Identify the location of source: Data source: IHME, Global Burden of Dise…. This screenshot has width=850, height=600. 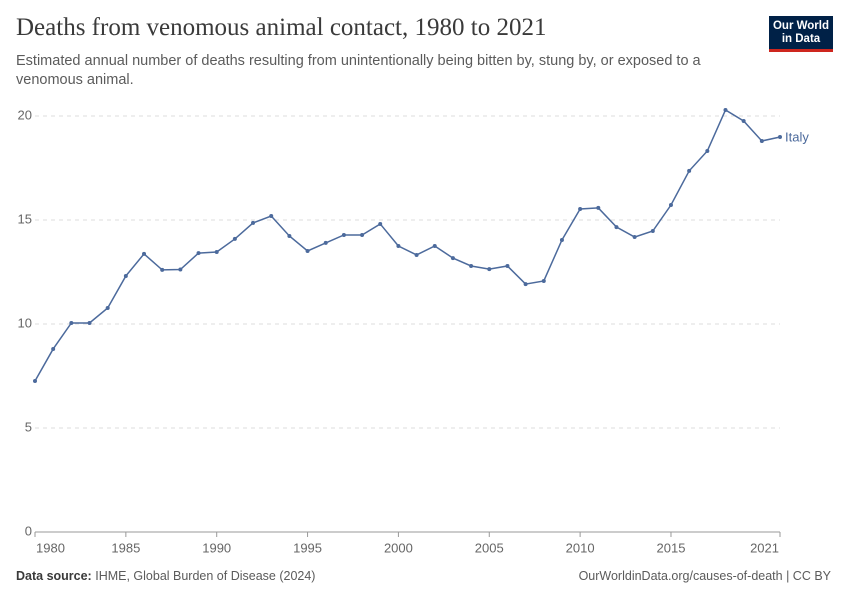
(165, 576).